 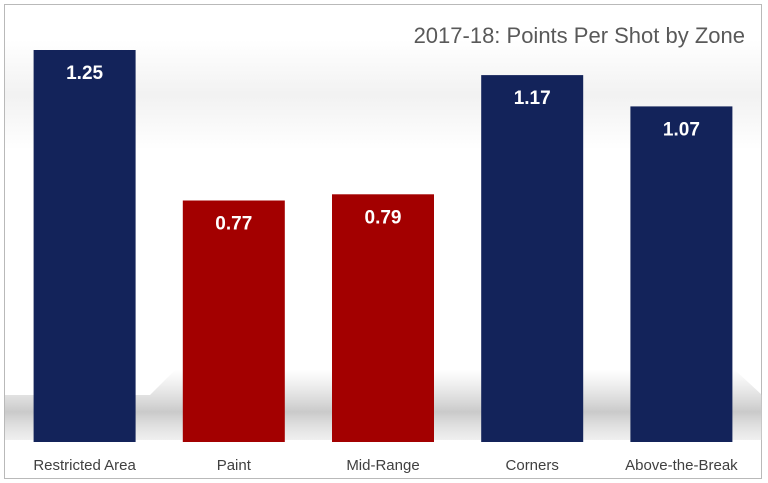 I want to click on x-tick-label: Restricted Area, so click(x=84, y=465).